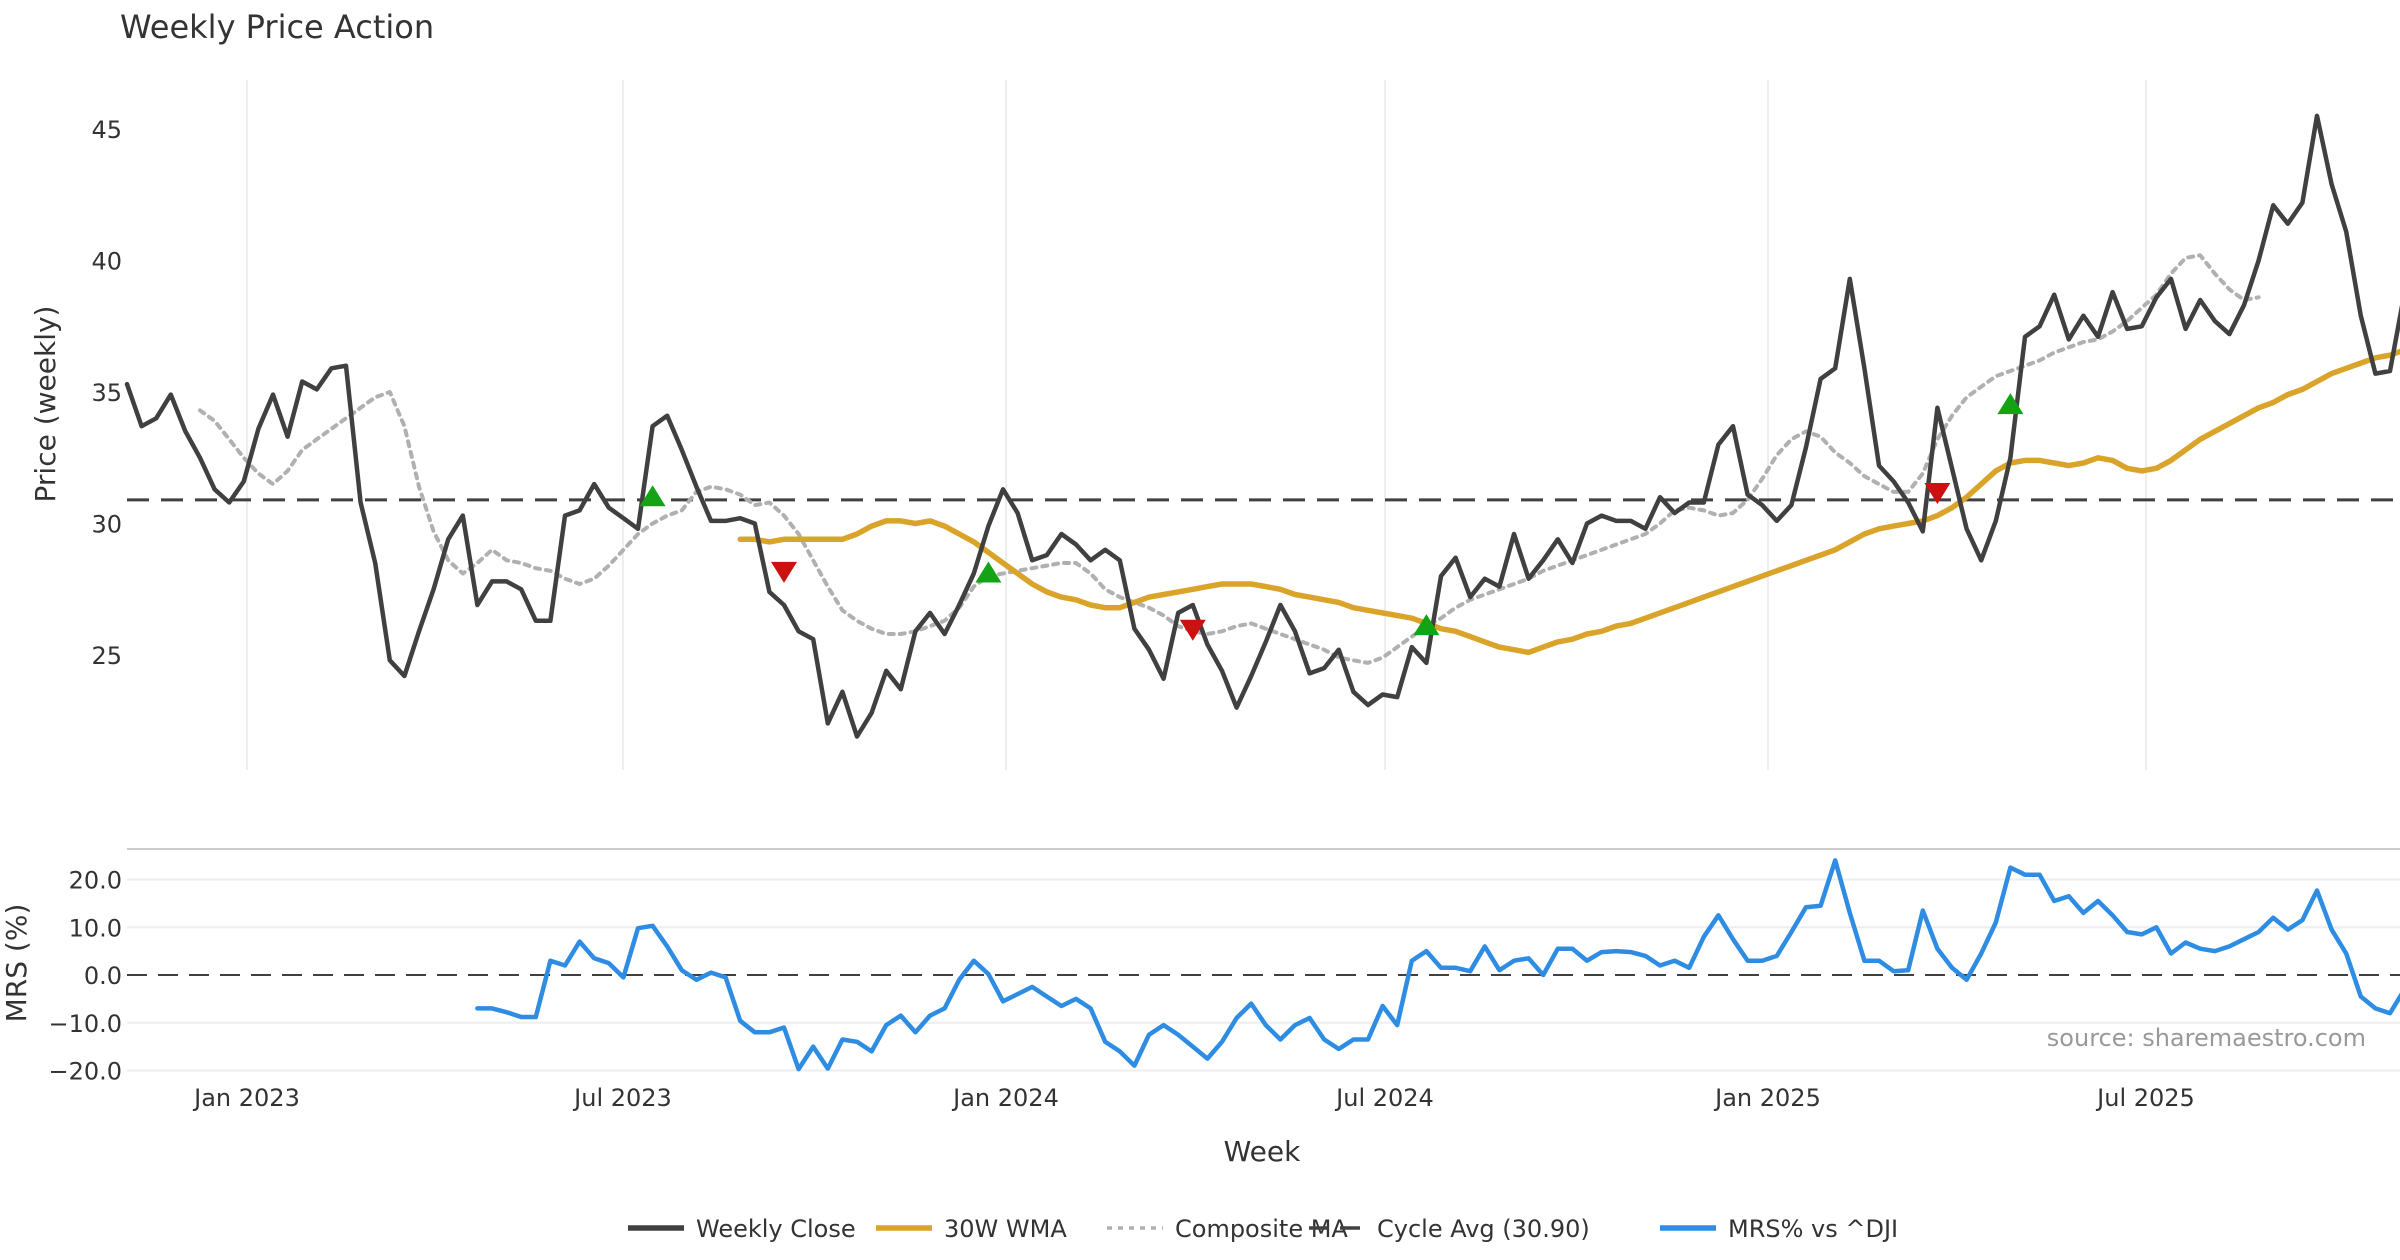  Describe the element at coordinates (16, 963) in the screenshot. I see `mrs-y-axis-label: MRS (%)` at that location.